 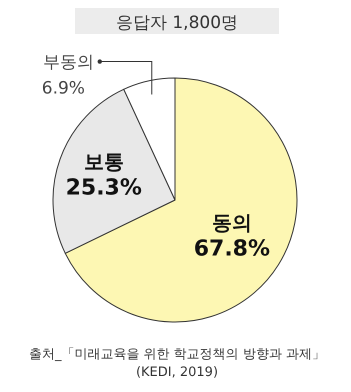 I want to click on title: 응답자 1,800명, so click(x=177, y=21).